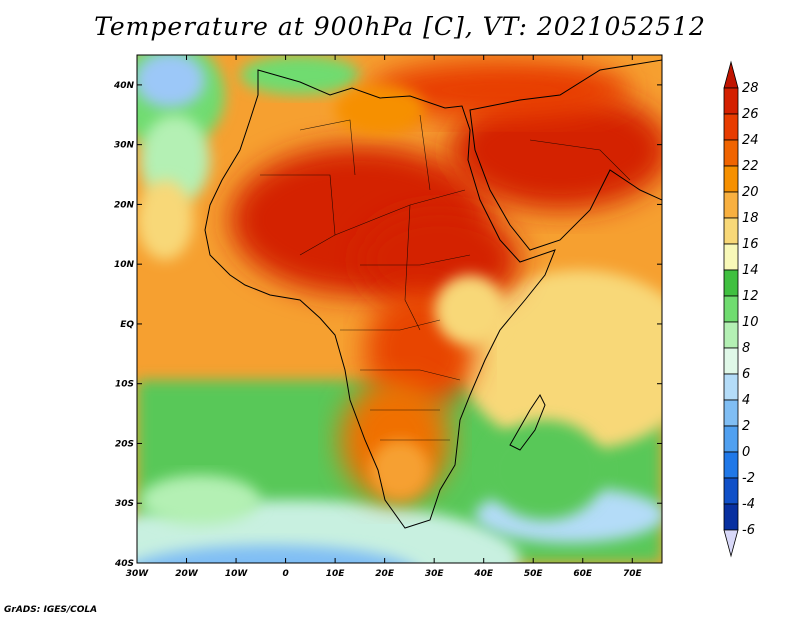 The image size is (800, 618). What do you see at coordinates (51, 610) in the screenshot?
I see `credit-text: GrADS: IGES/COLA` at bounding box center [51, 610].